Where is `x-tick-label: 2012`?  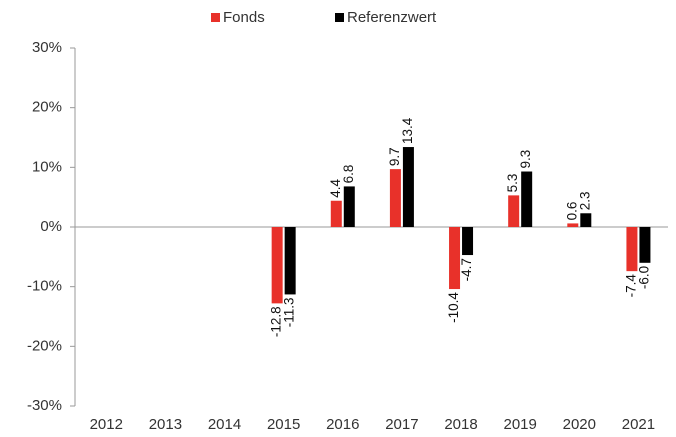
x-tick-label: 2012 is located at coordinates (106, 424).